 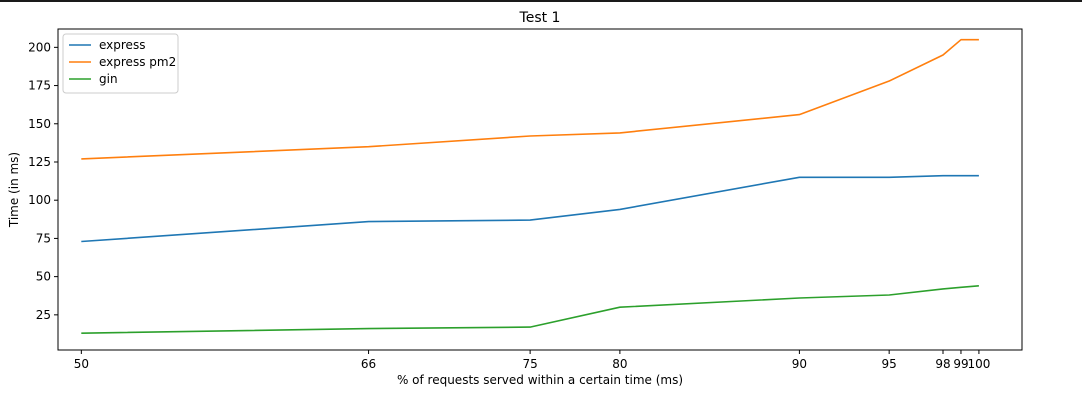 What do you see at coordinates (541, 1) in the screenshot?
I see `window-top-border` at bounding box center [541, 1].